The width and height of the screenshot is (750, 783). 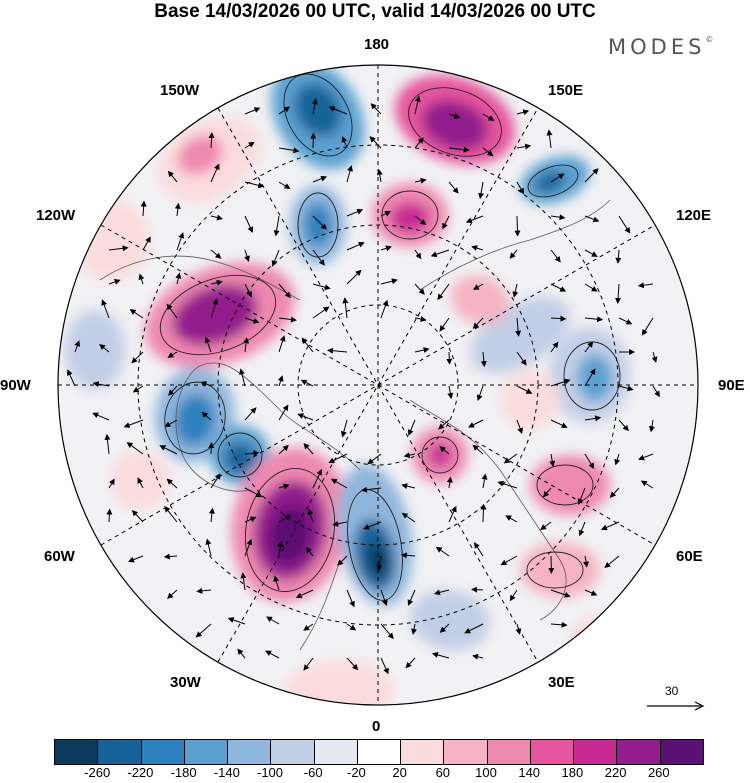 What do you see at coordinates (270, 772) in the screenshot?
I see `colorbar-tick-label: -100` at bounding box center [270, 772].